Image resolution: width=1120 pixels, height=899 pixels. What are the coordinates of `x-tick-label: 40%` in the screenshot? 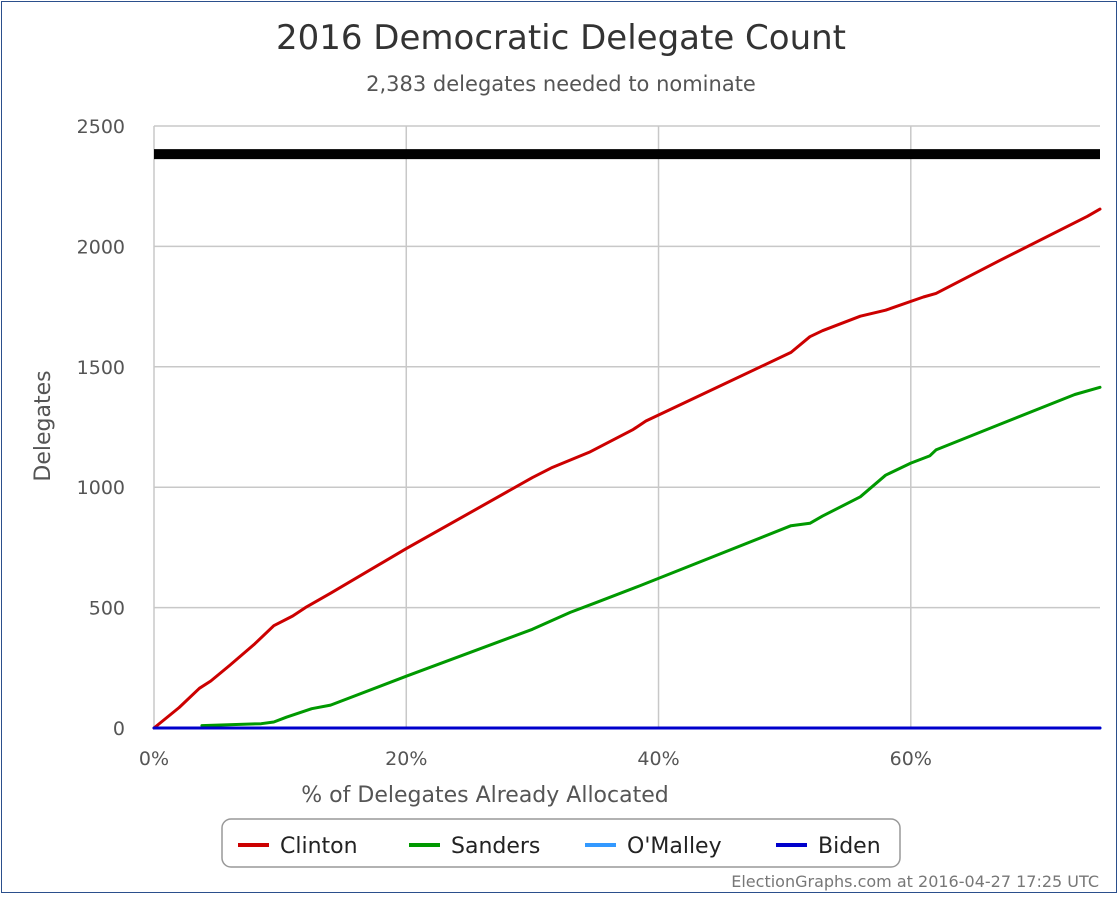 It's located at (658, 759).